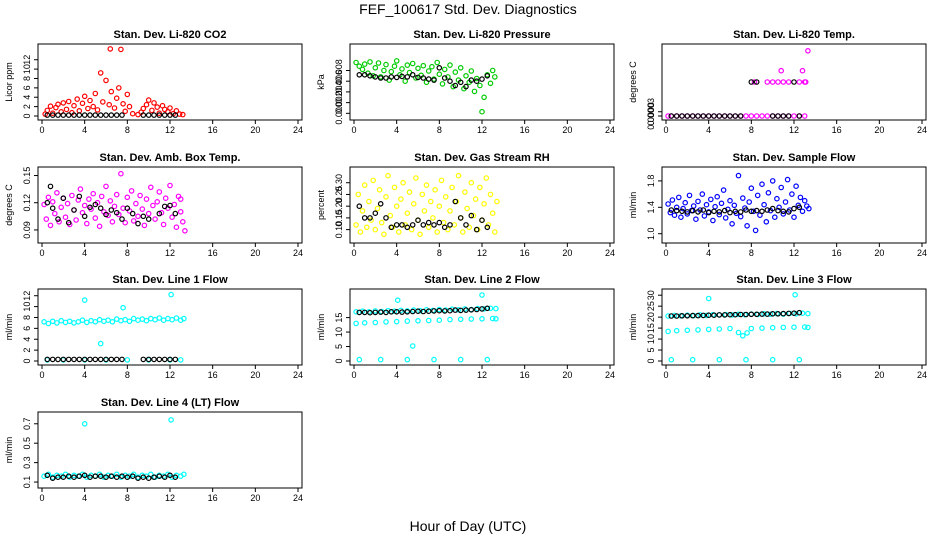 The image size is (936, 540). What do you see at coordinates (481, 35) in the screenshot?
I see `panel-title: Stan. Dev. Li-820 Pressure` at bounding box center [481, 35].